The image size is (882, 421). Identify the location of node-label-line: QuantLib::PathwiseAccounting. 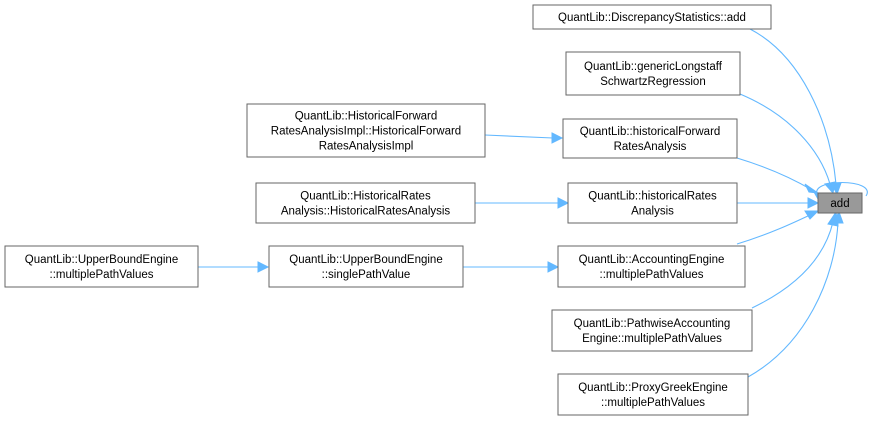
(652, 324).